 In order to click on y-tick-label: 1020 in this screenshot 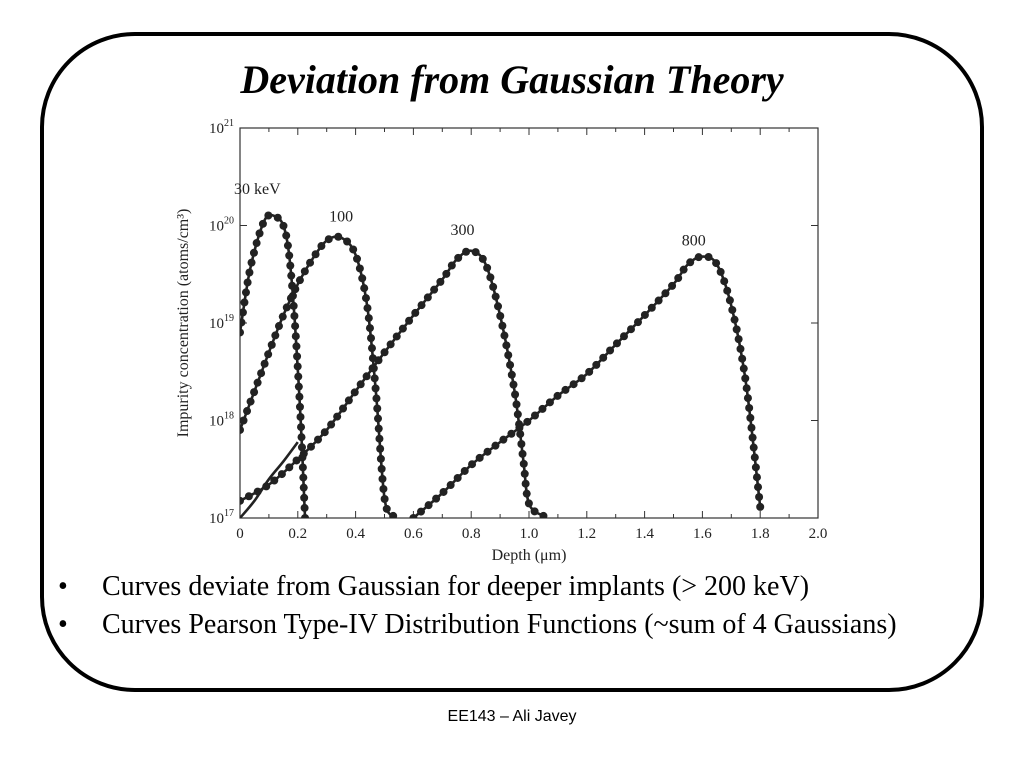, I will do `click(221, 225)`.